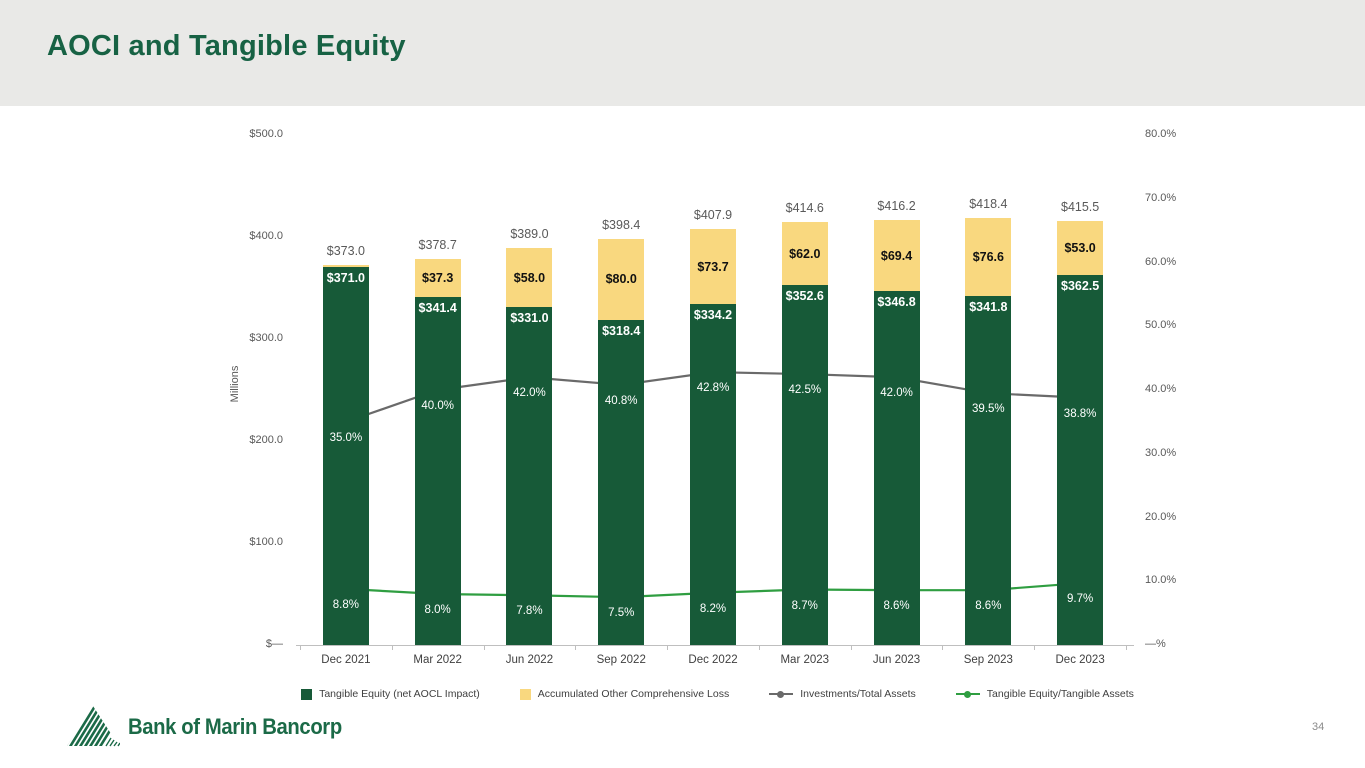  What do you see at coordinates (682, 53) in the screenshot?
I see `slide-header: AOCI and Tangible Equity` at bounding box center [682, 53].